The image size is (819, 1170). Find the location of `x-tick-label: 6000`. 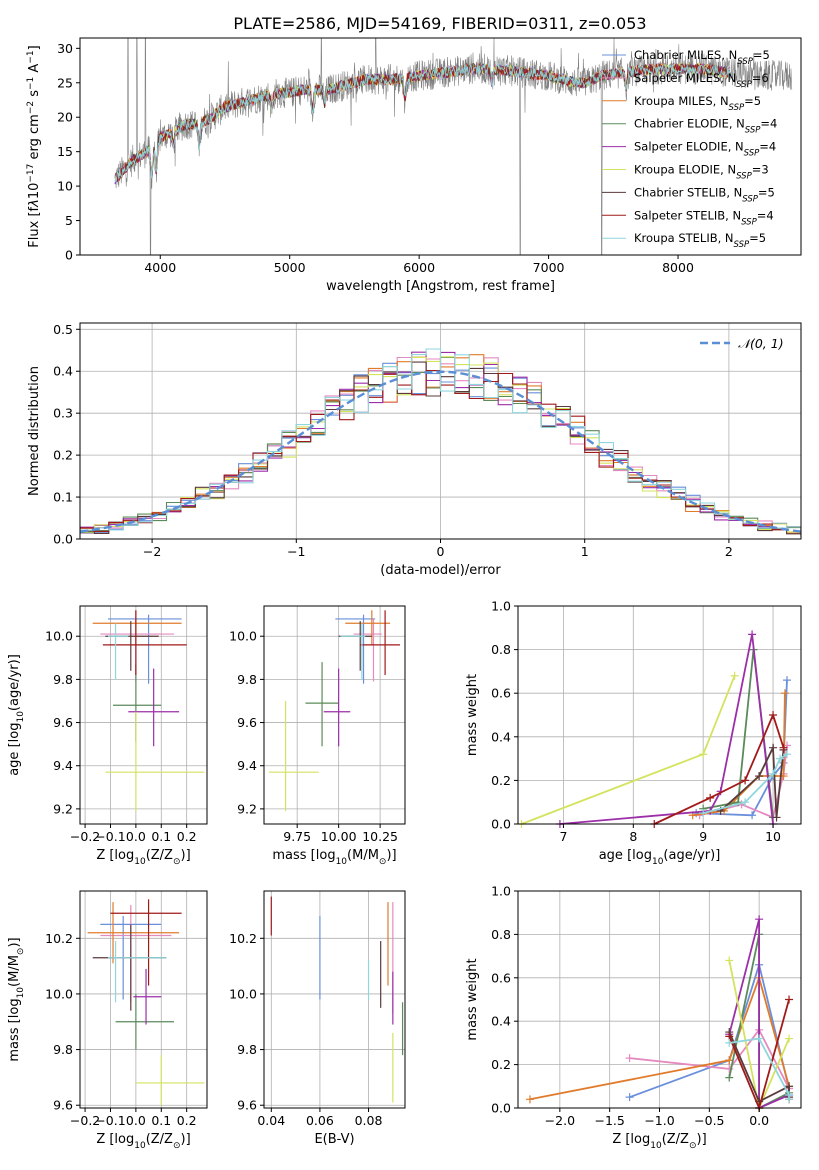

x-tick-label: 6000 is located at coordinates (419, 267).